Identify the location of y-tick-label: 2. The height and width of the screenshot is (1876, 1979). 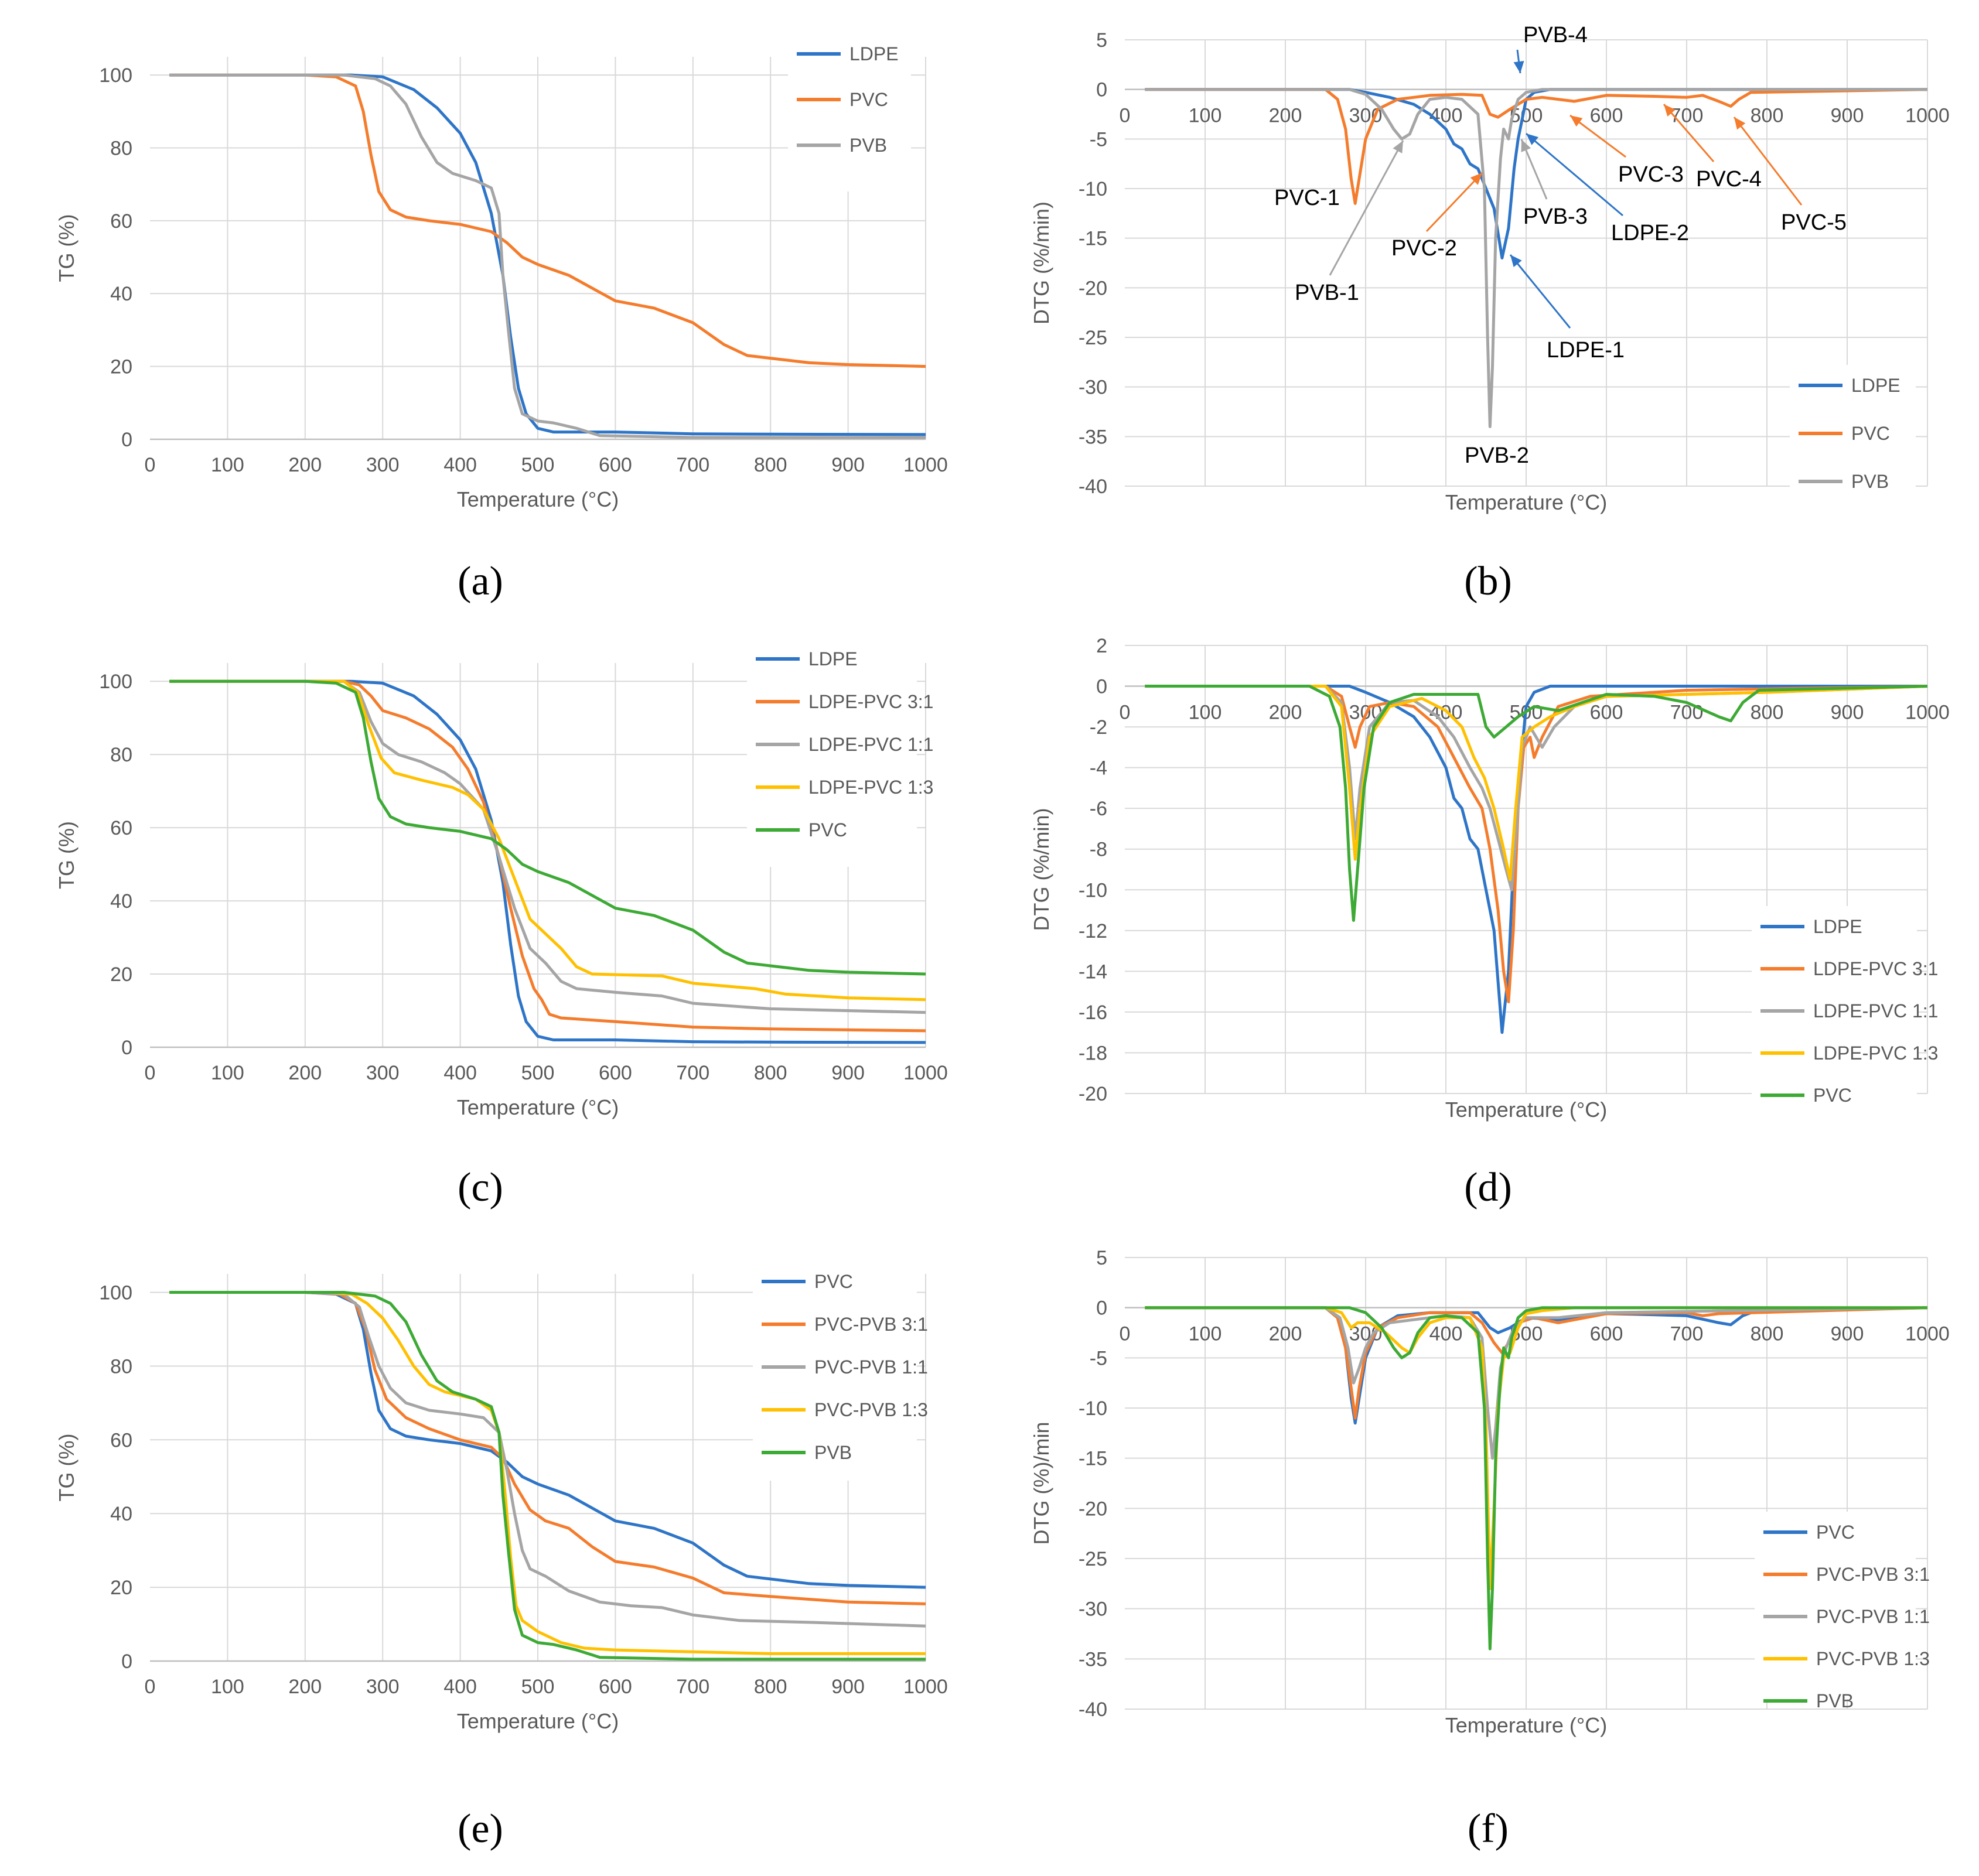
(1102, 646).